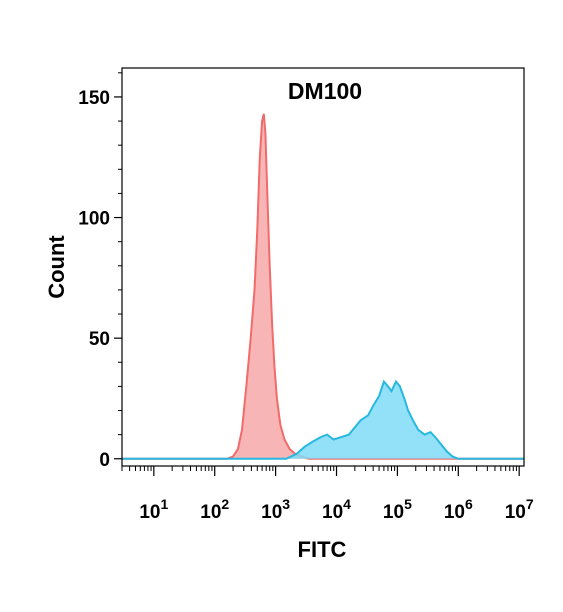 Image resolution: width=563 pixels, height=612 pixels. Describe the element at coordinates (56, 267) in the screenshot. I see `y-axis-label: Count` at that location.